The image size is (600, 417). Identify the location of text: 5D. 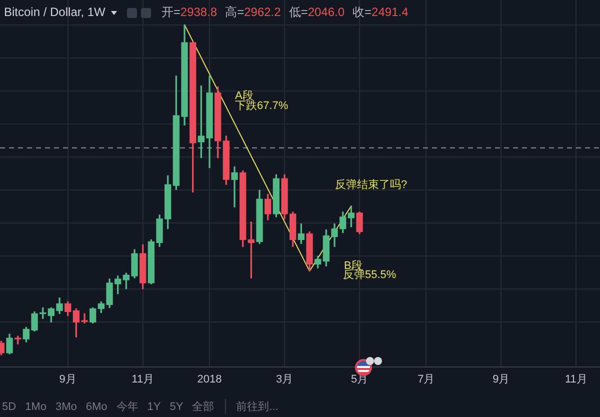
(9, 406).